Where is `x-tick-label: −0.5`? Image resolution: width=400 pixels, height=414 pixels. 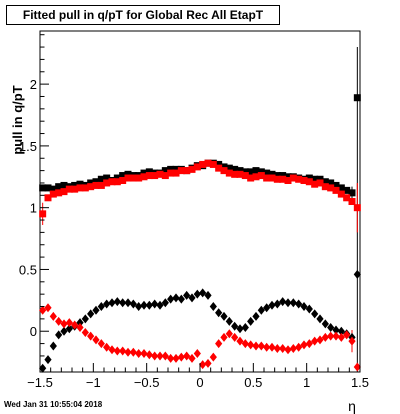
x-tick-label: −0.5 is located at coordinates (147, 382).